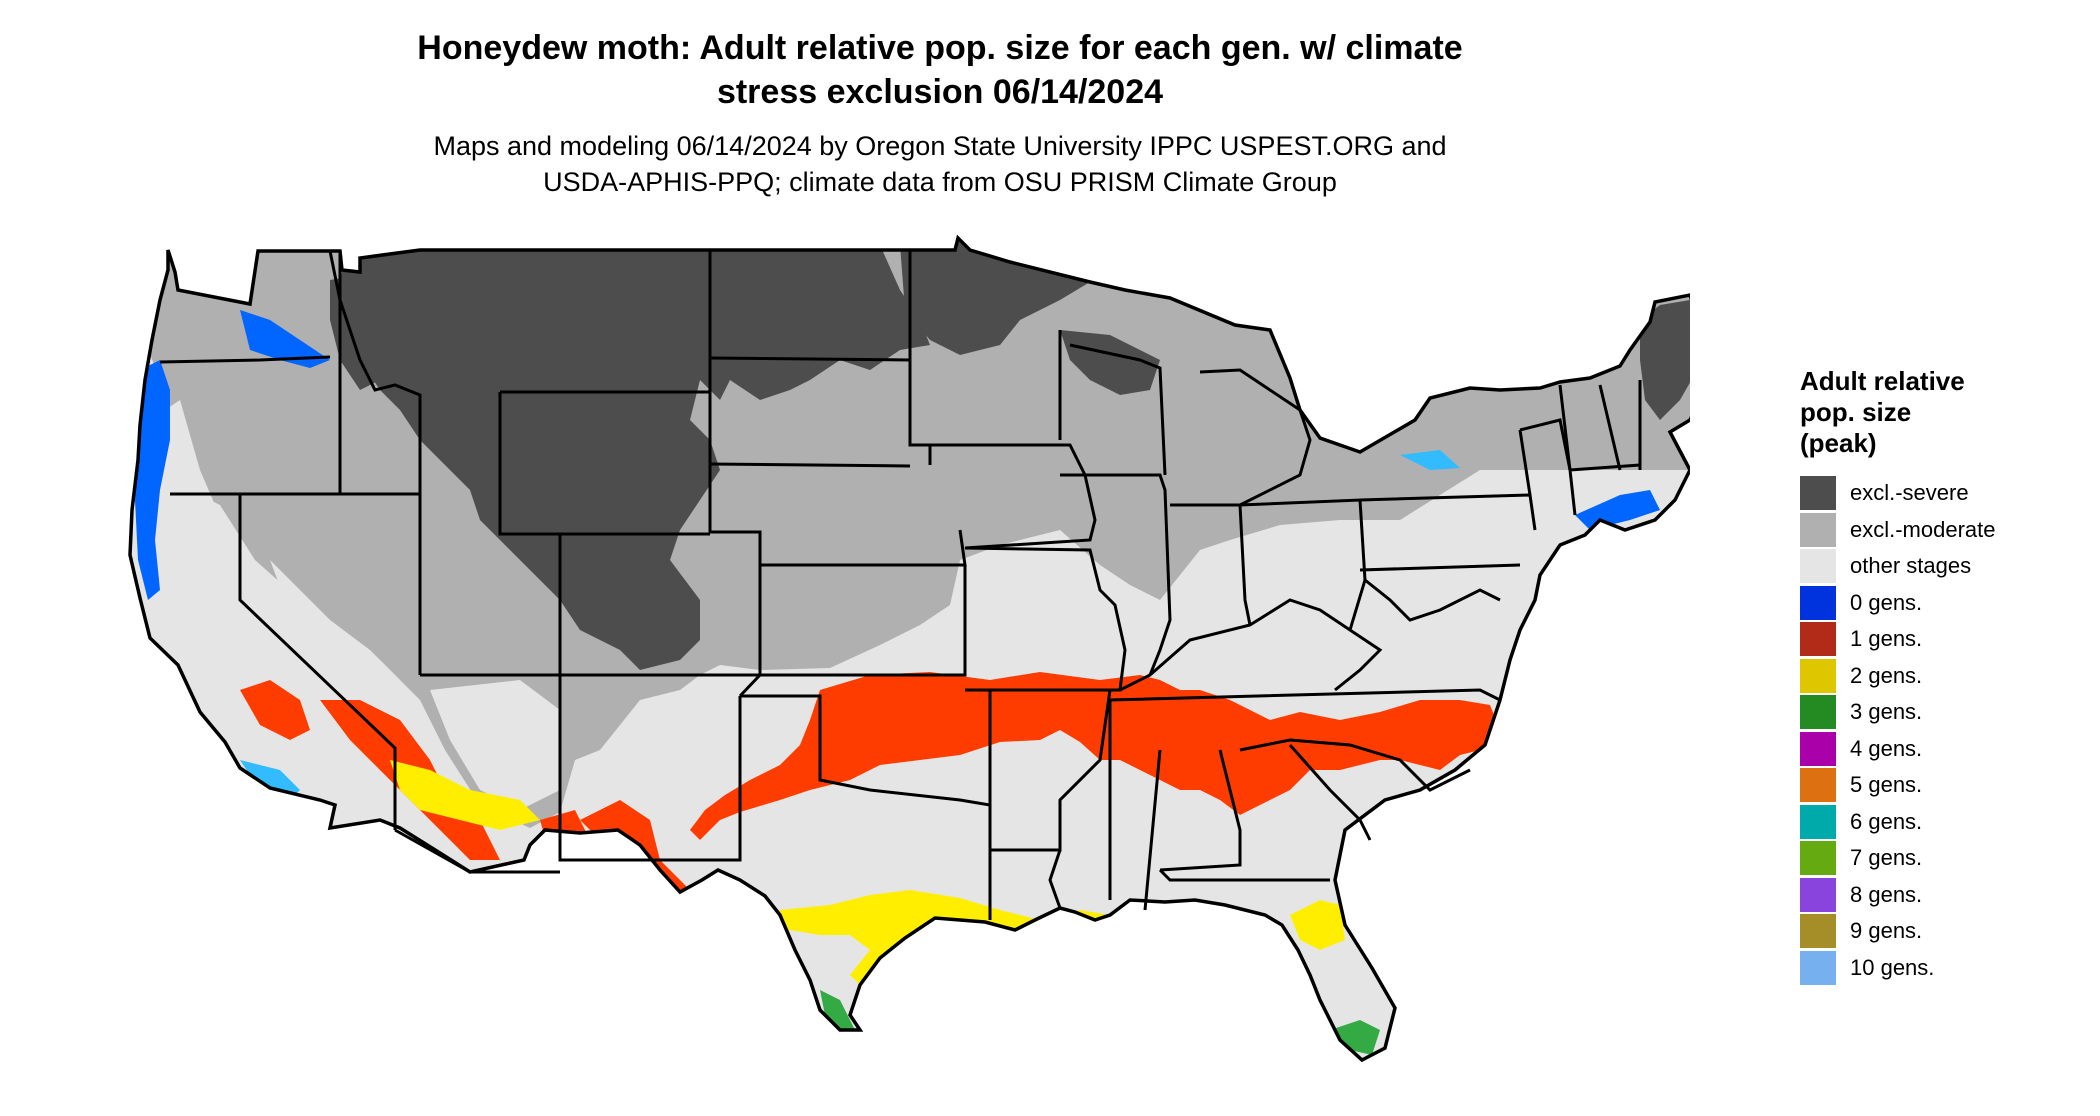 This screenshot has width=2100, height=1116. Describe the element at coordinates (1892, 967) in the screenshot. I see `legend-label: 10 gens.` at that location.